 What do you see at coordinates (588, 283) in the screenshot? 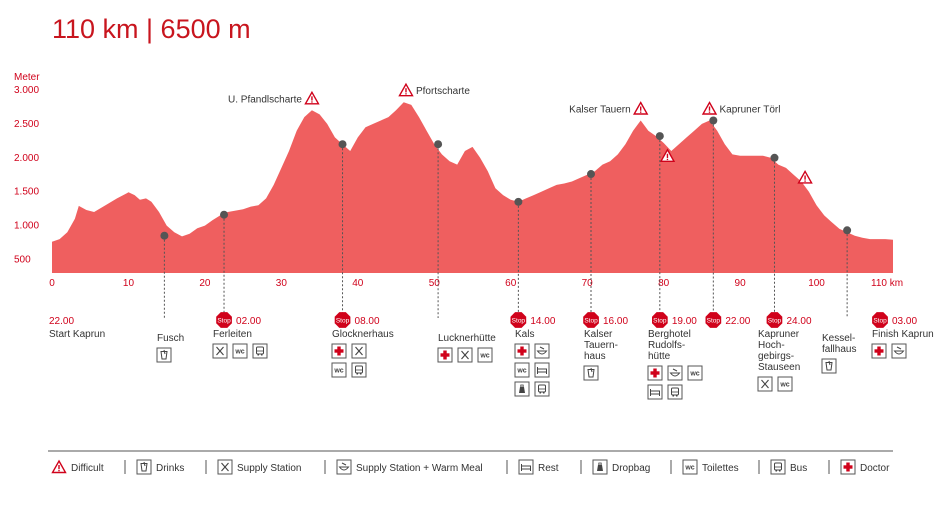
I see `x-tick-label: 70` at bounding box center [588, 283].